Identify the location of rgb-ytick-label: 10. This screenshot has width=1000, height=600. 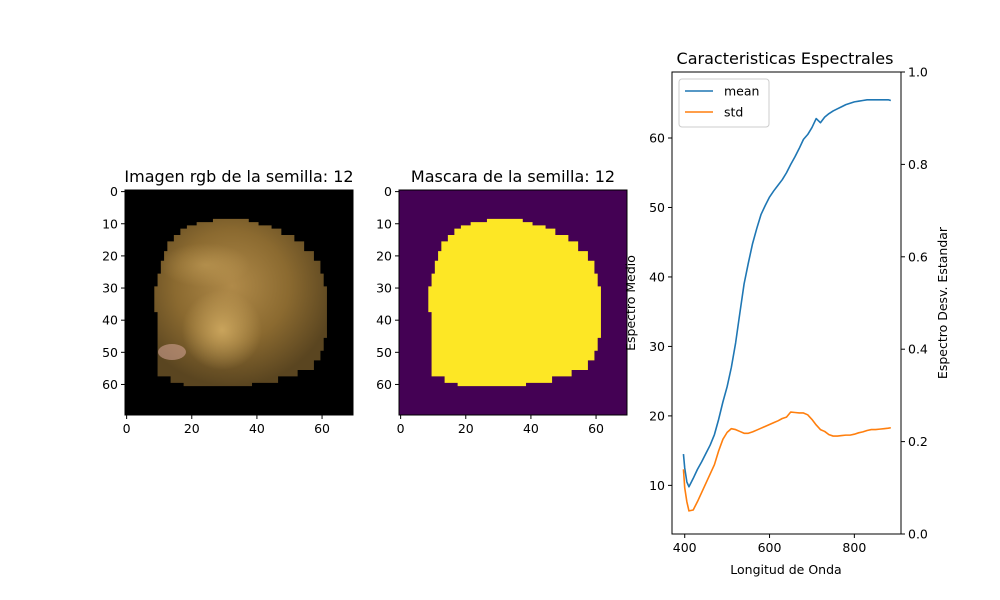
(110, 223).